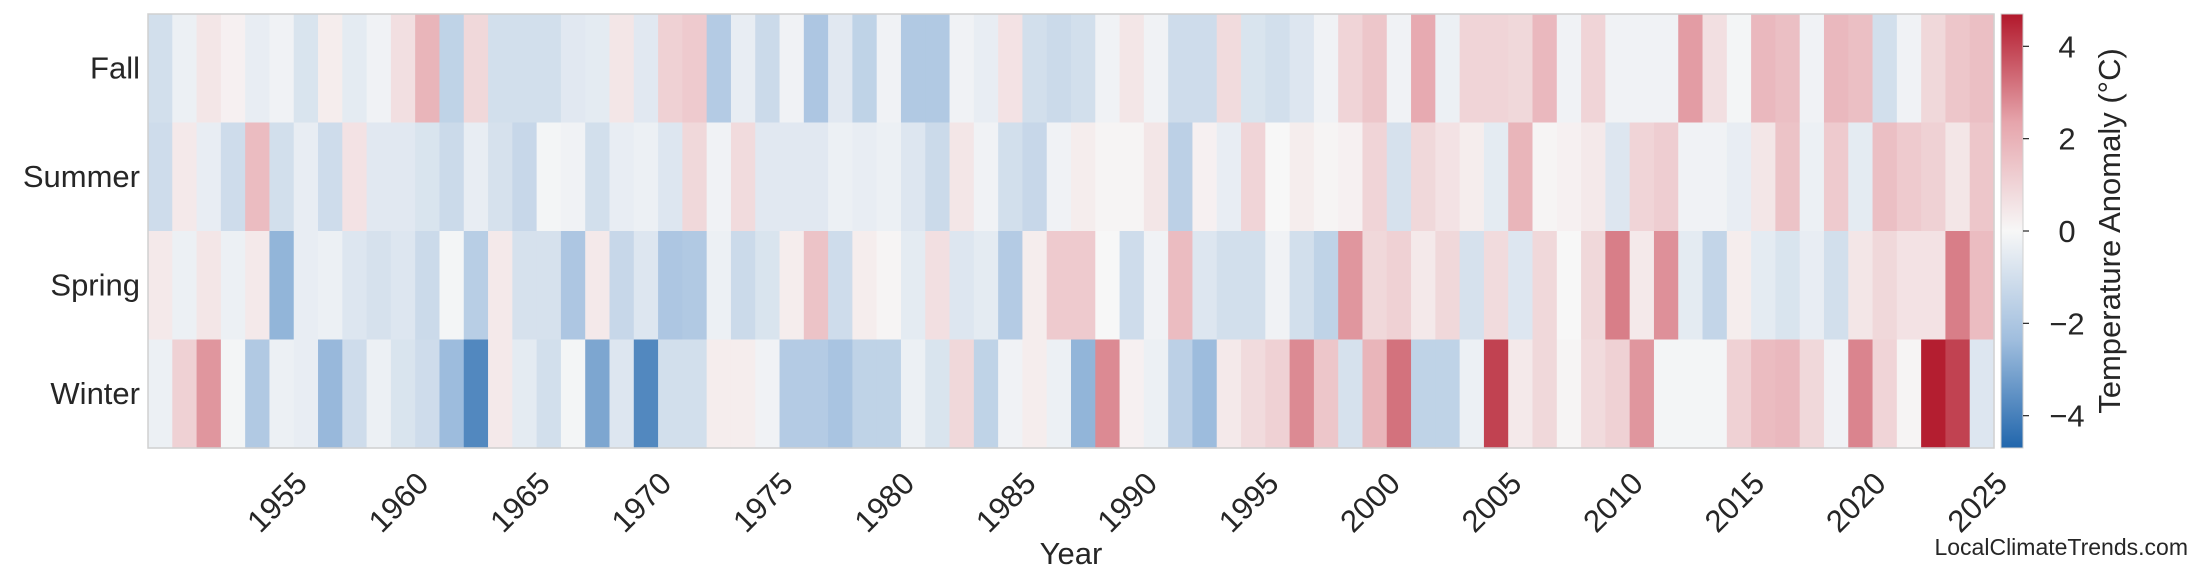 Image resolution: width=2200 pixels, height=585 pixels. I want to click on colorbar-tick-label: 0, so click(2066, 231).